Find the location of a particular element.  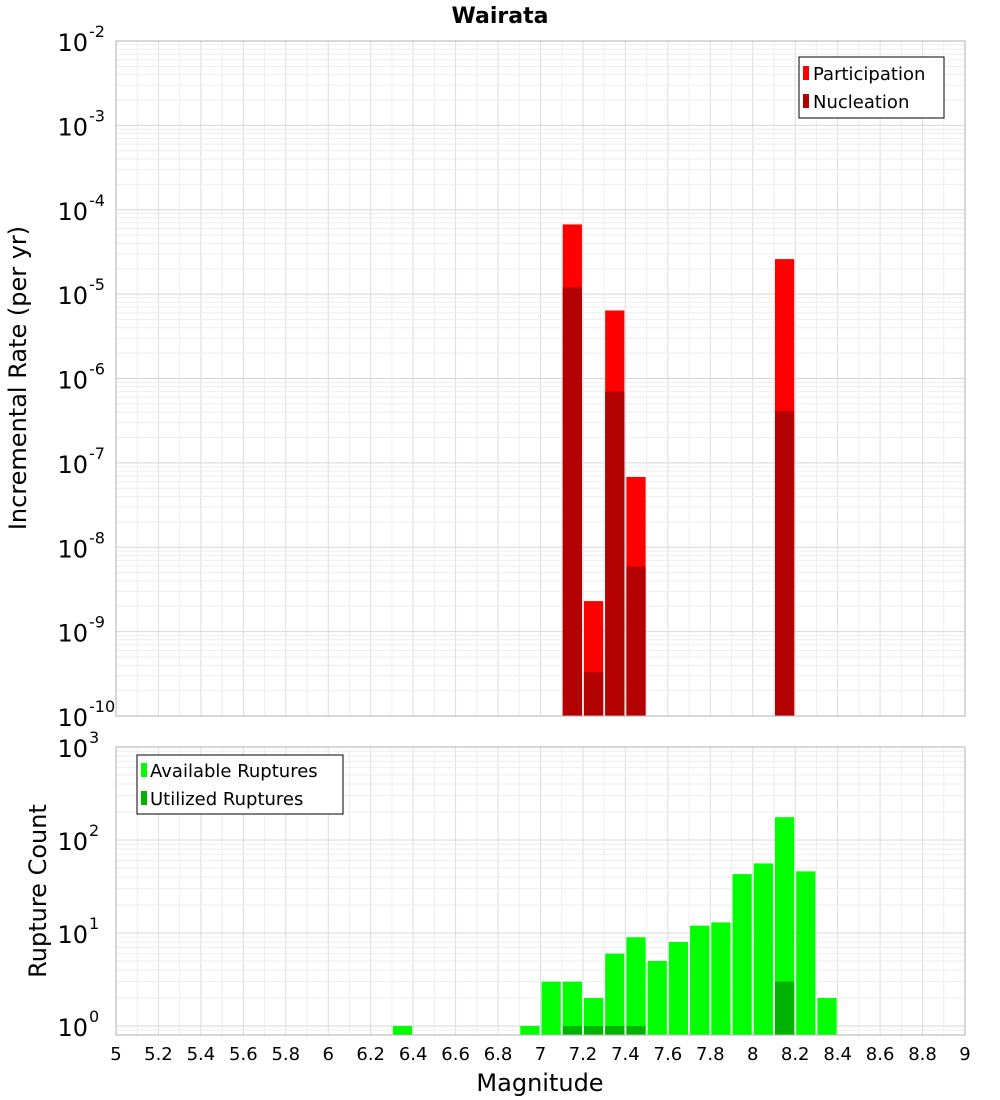

x-tick-label: 7.8 is located at coordinates (710, 1054).